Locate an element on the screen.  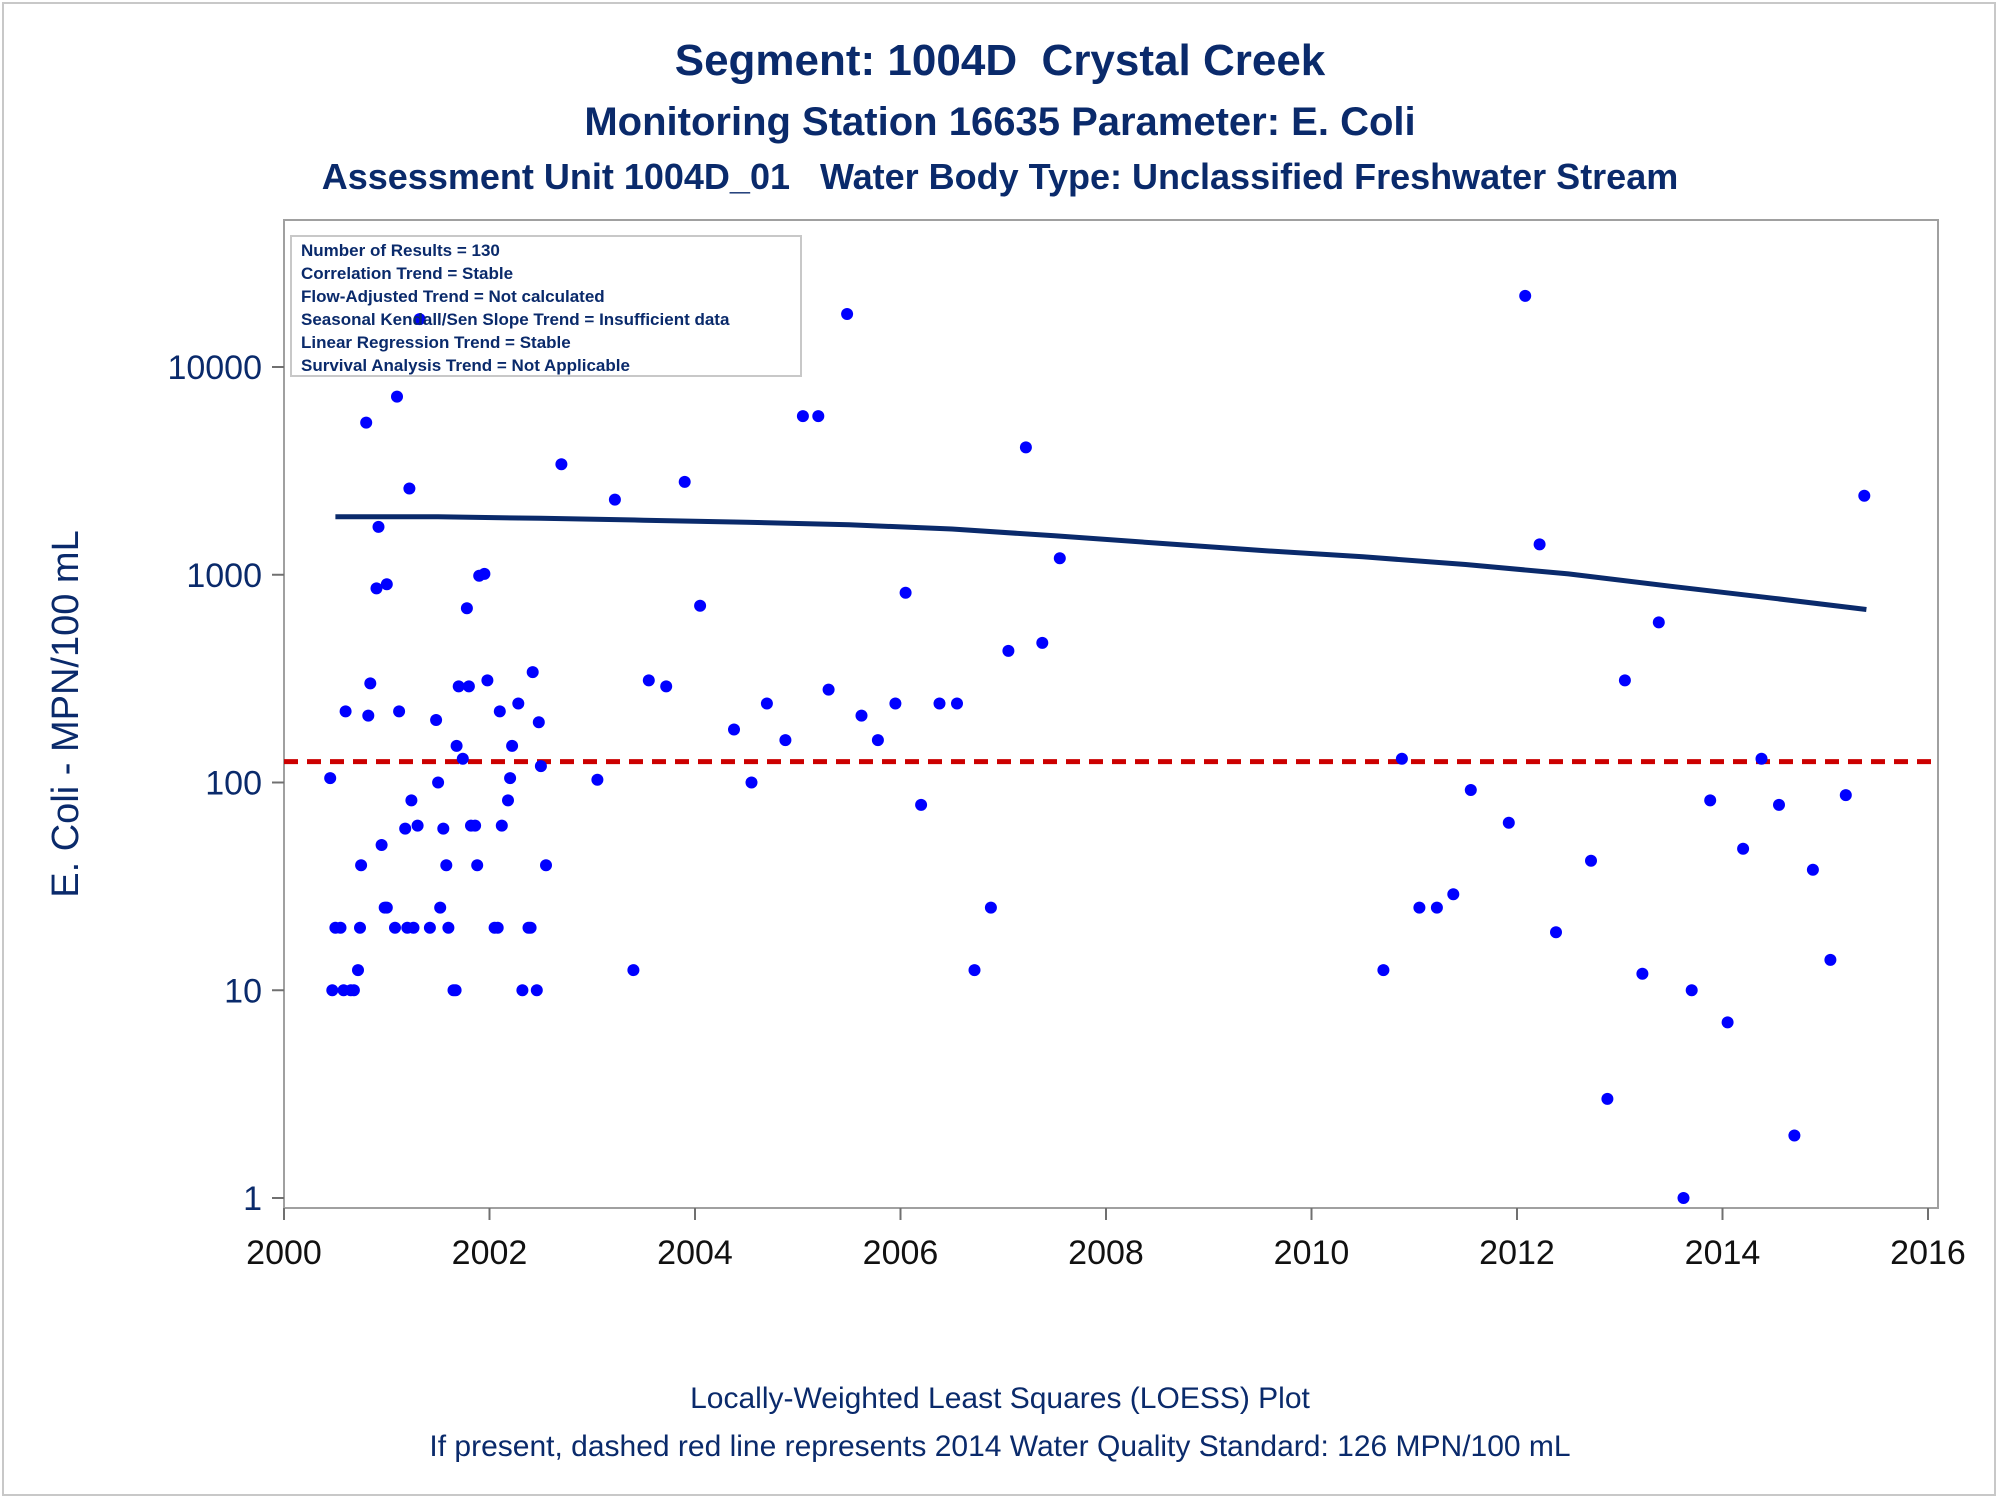
y-tick-label: 100 is located at coordinates (233, 784).